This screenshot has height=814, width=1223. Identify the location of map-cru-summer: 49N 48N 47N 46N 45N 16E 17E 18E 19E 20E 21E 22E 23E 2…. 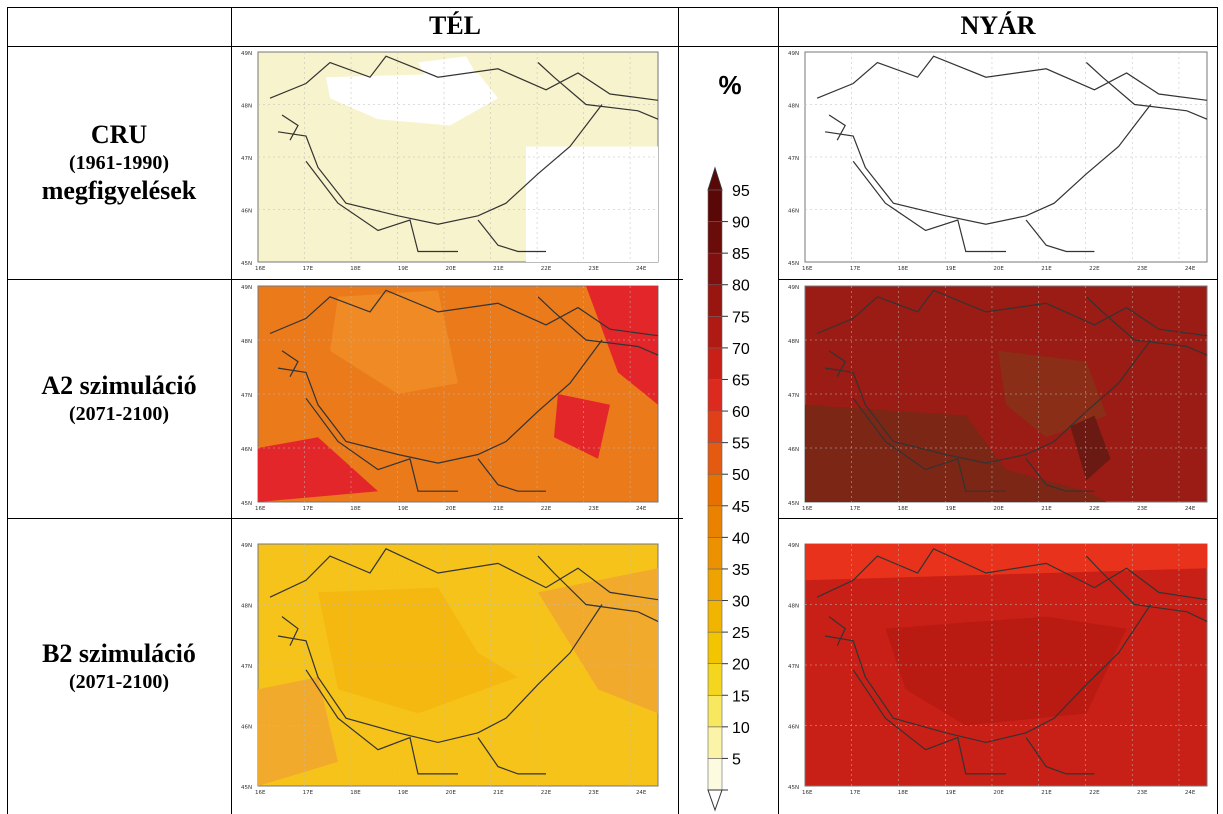
(999, 161).